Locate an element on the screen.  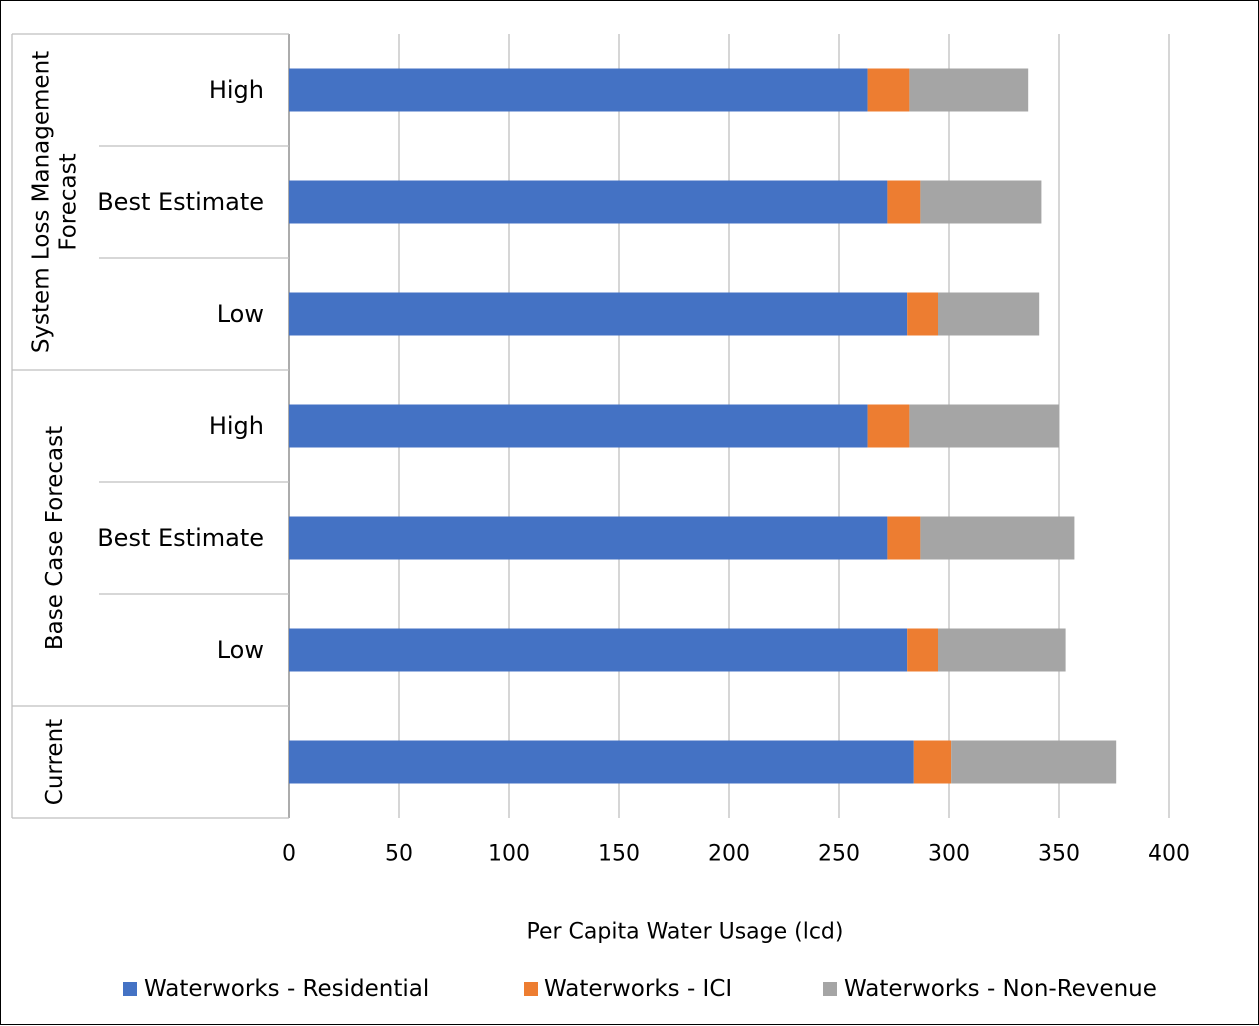
group-label: System Loss Management is located at coordinates (42, 202).